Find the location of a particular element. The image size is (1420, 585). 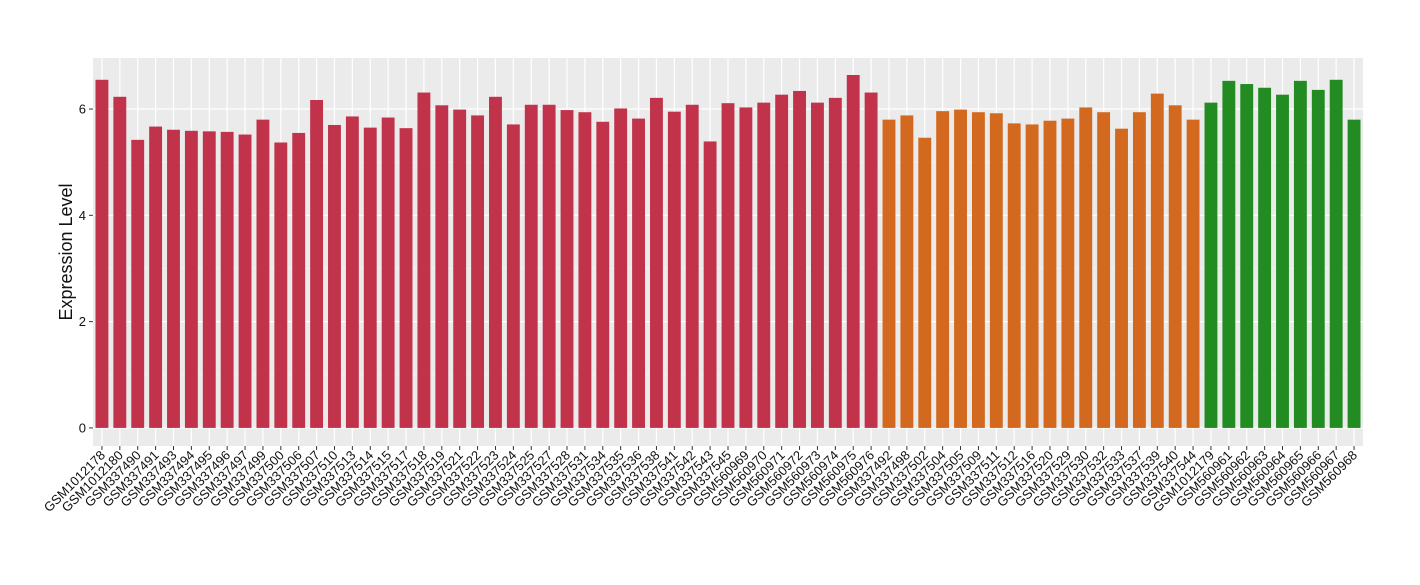

y-tick-label: 0 is located at coordinates (82, 427).